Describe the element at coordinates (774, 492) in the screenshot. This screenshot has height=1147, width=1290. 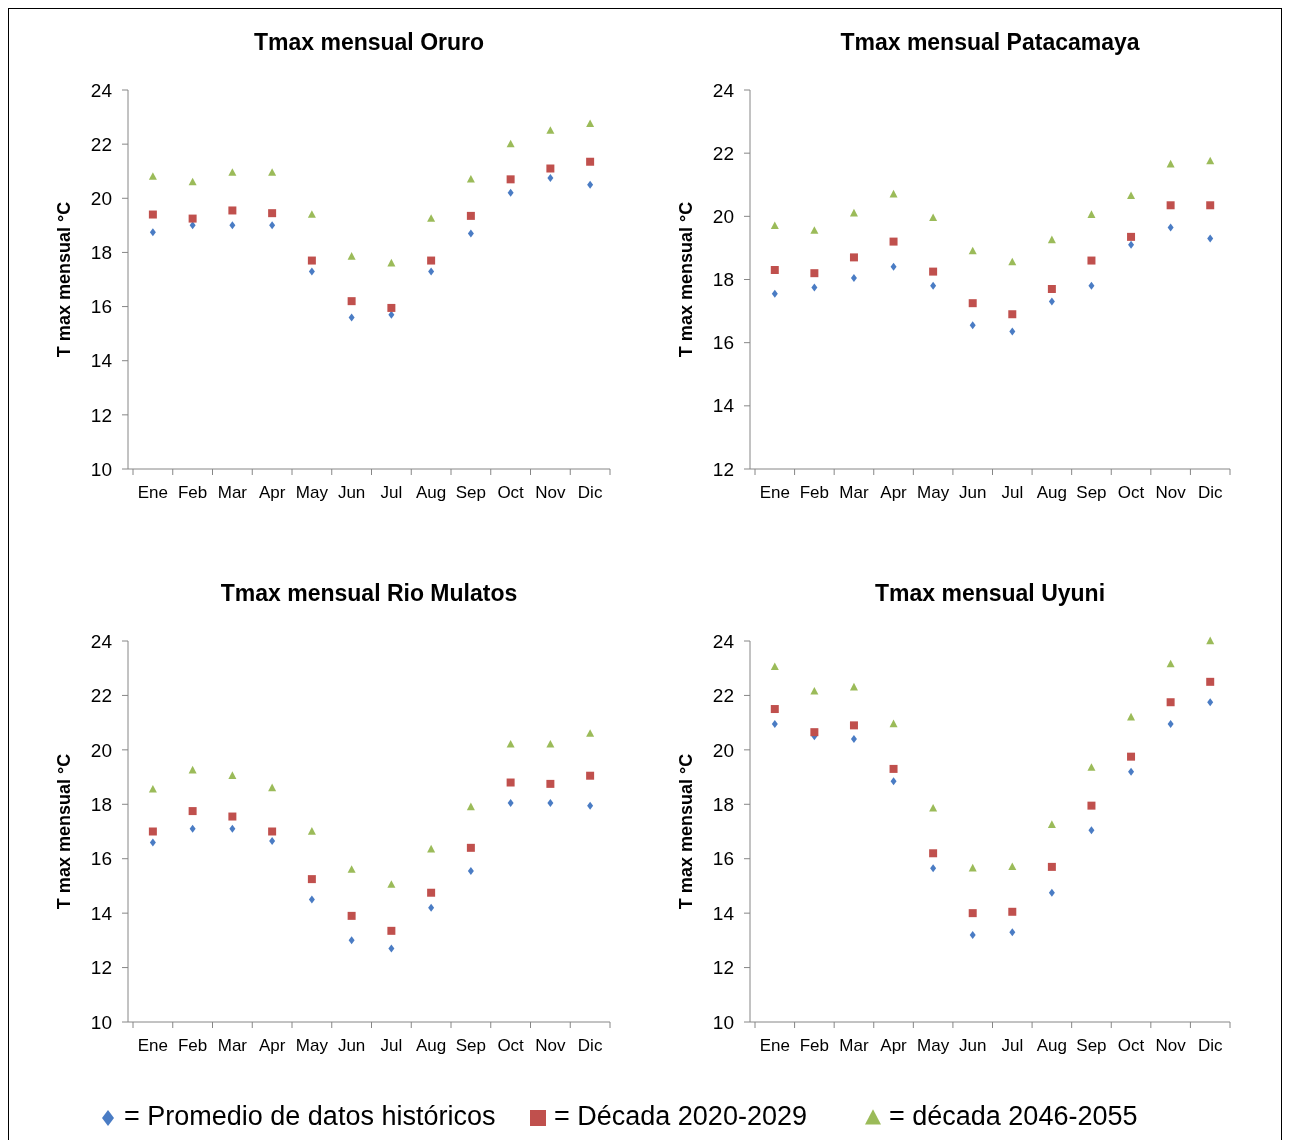
I see `x-tick-label: Ene` at that location.